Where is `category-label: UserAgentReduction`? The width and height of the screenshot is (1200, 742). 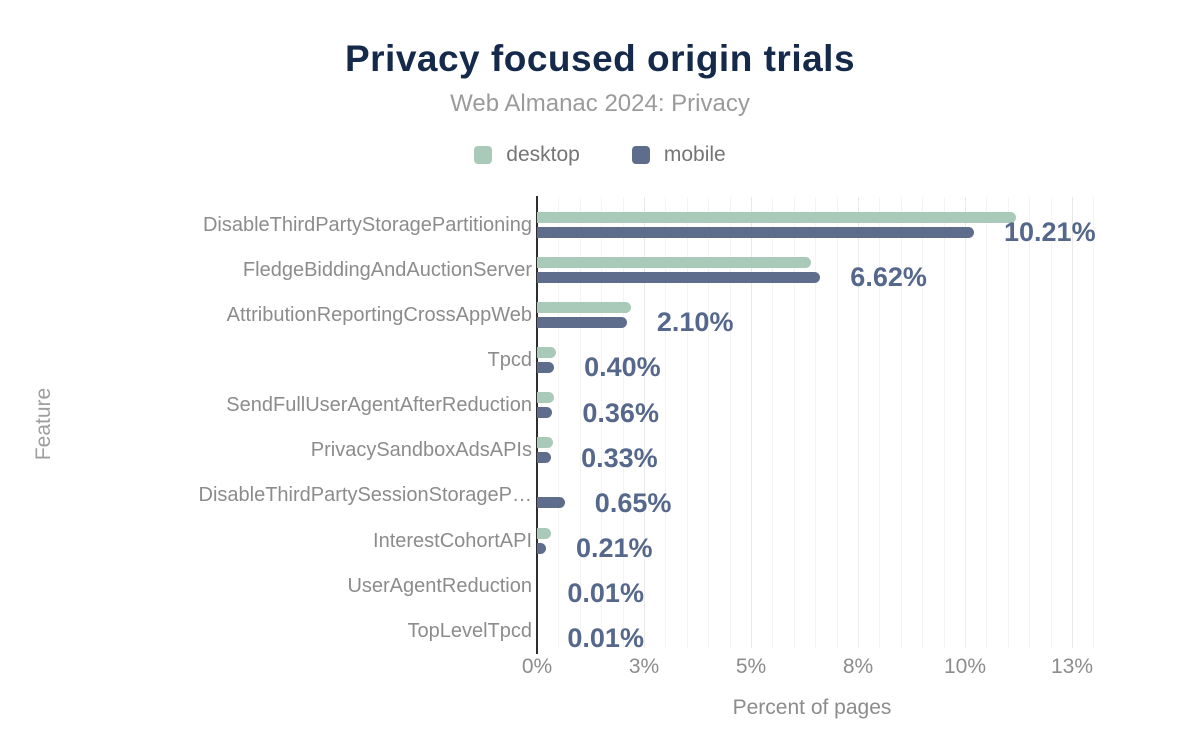 category-label: UserAgentReduction is located at coordinates (439, 585).